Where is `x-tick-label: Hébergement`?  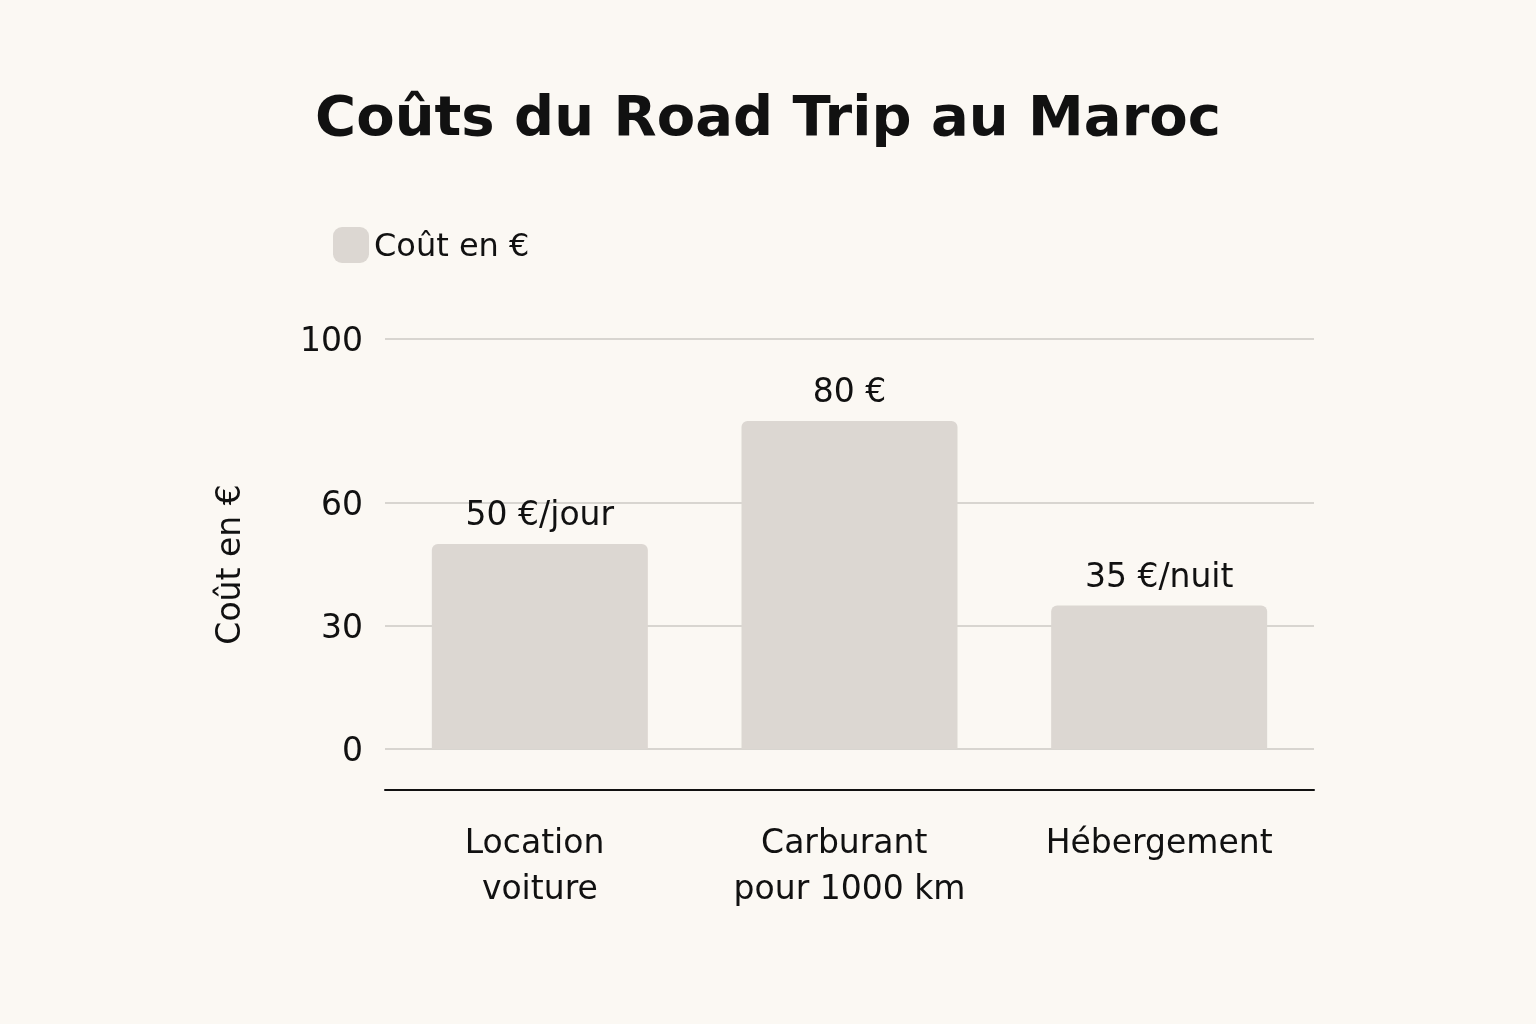
x-tick-label: Hébergement is located at coordinates (1159, 841).